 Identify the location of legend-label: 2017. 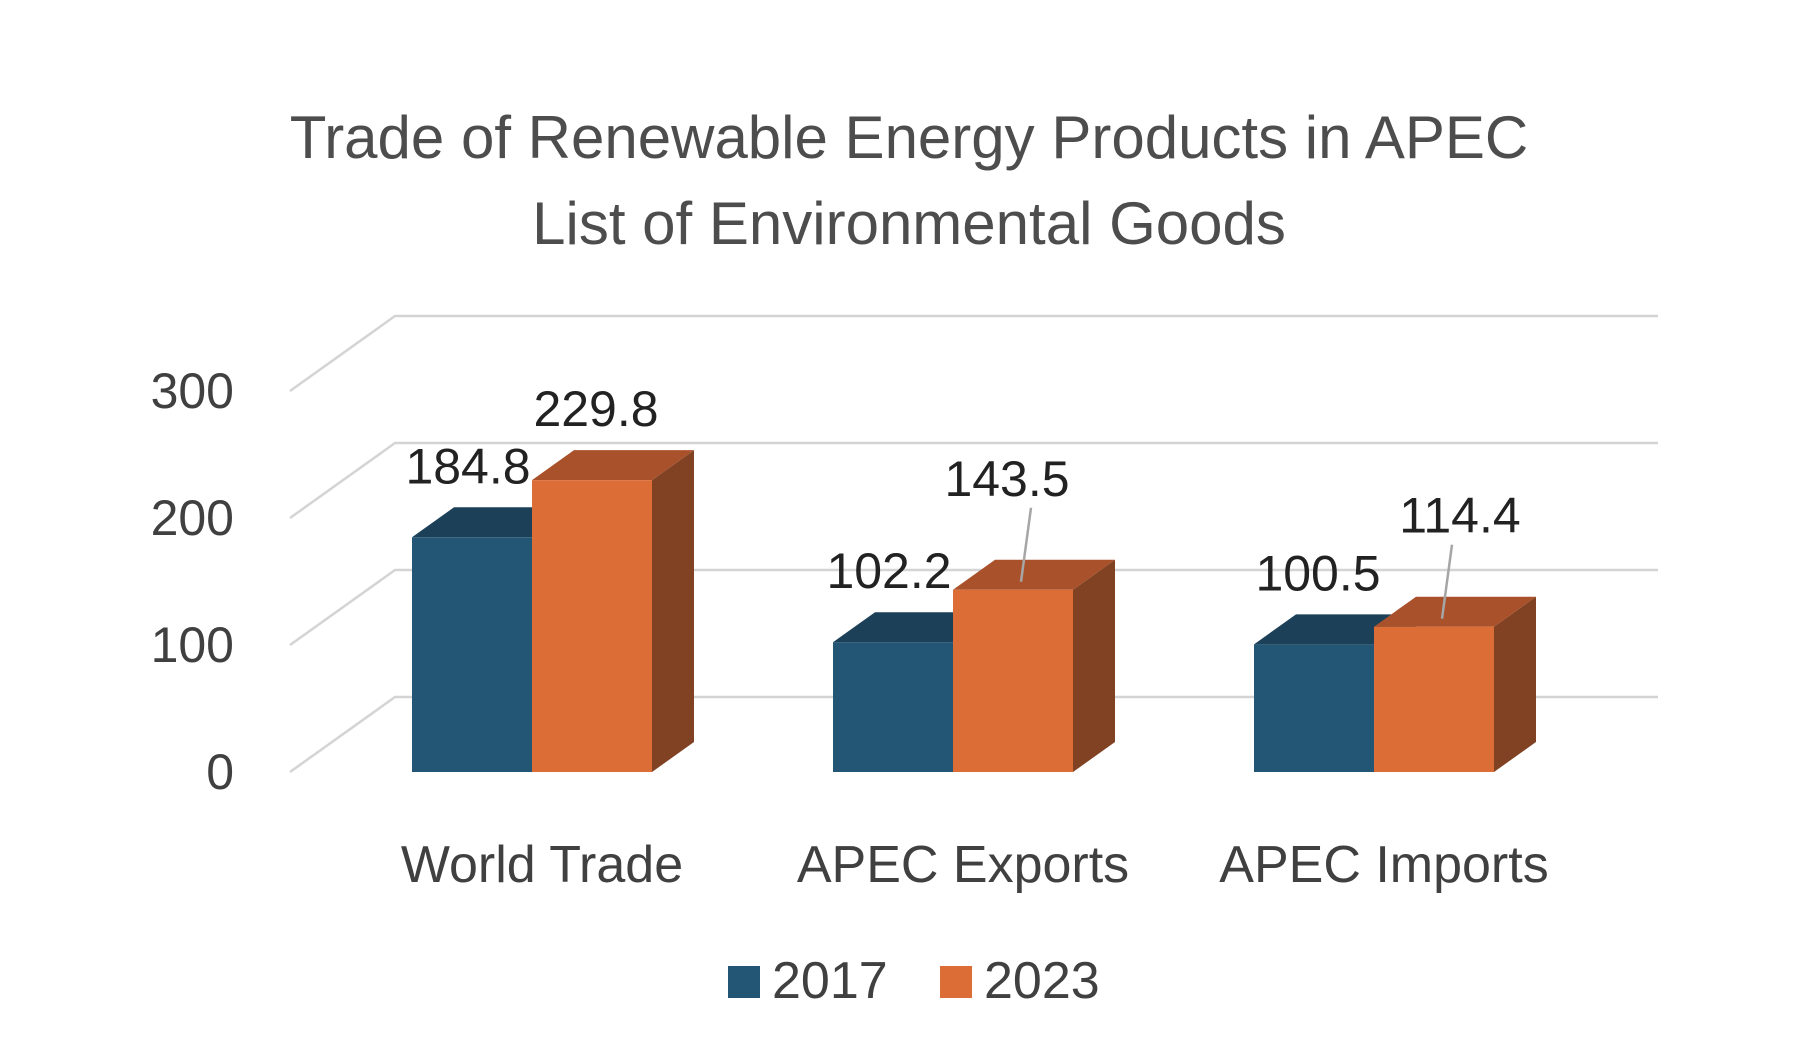
(830, 981).